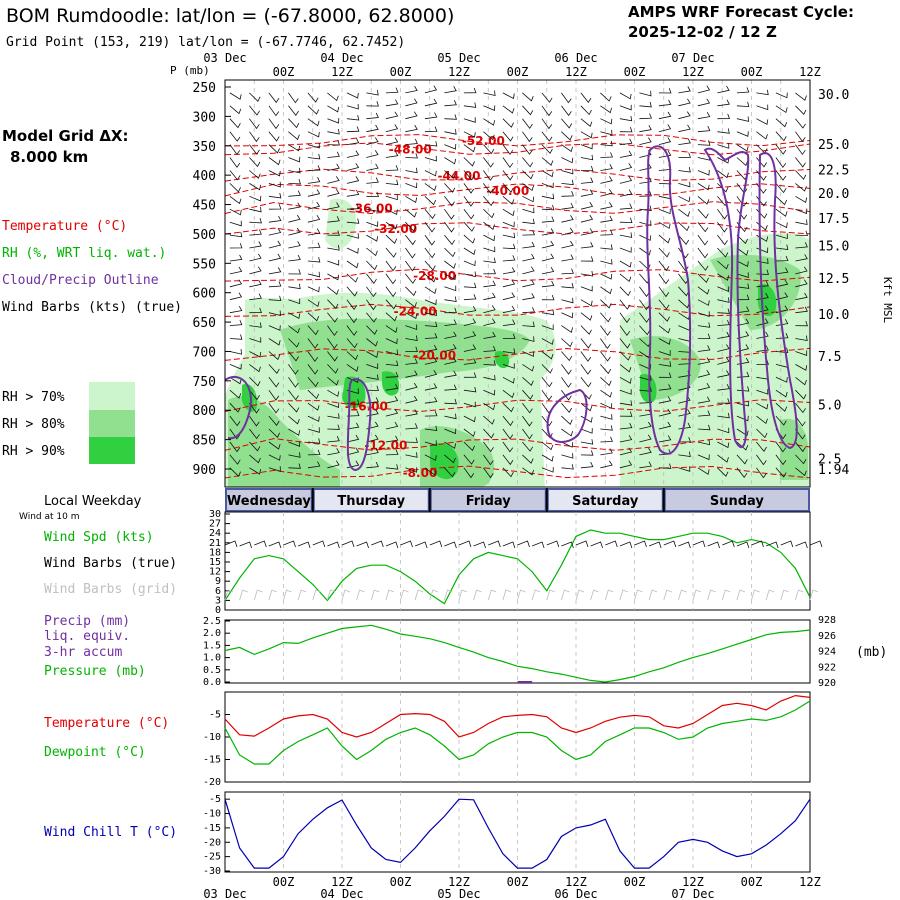 The width and height of the screenshot is (900, 900). What do you see at coordinates (212, 842) in the screenshot?
I see `windchill-tick-label: -20` at bounding box center [212, 842].